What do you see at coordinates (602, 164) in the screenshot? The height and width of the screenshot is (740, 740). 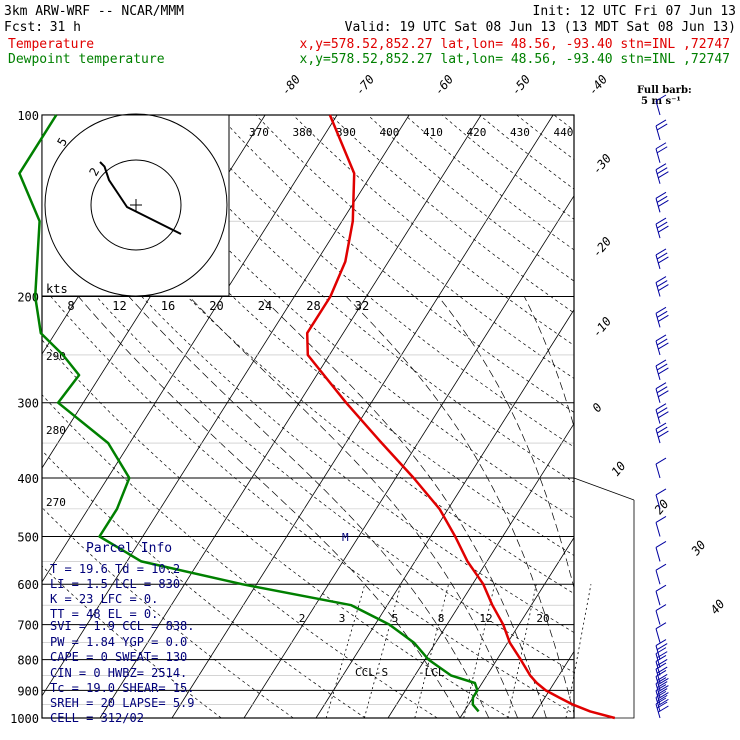 I see `isotherm-label: -30` at bounding box center [602, 164].